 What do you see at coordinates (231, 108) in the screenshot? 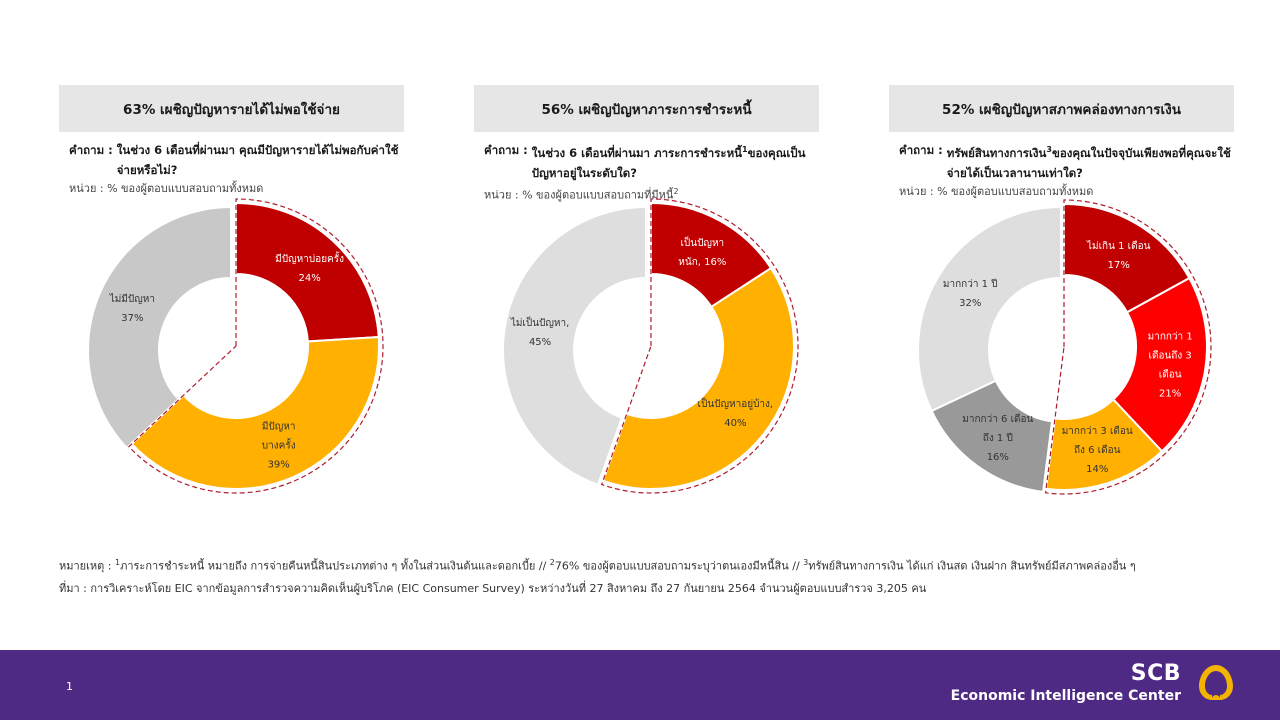
I see `panel-title: 63% เผชิญปัญหารายได้ไม่พอใช้จ่าย` at bounding box center [231, 108].